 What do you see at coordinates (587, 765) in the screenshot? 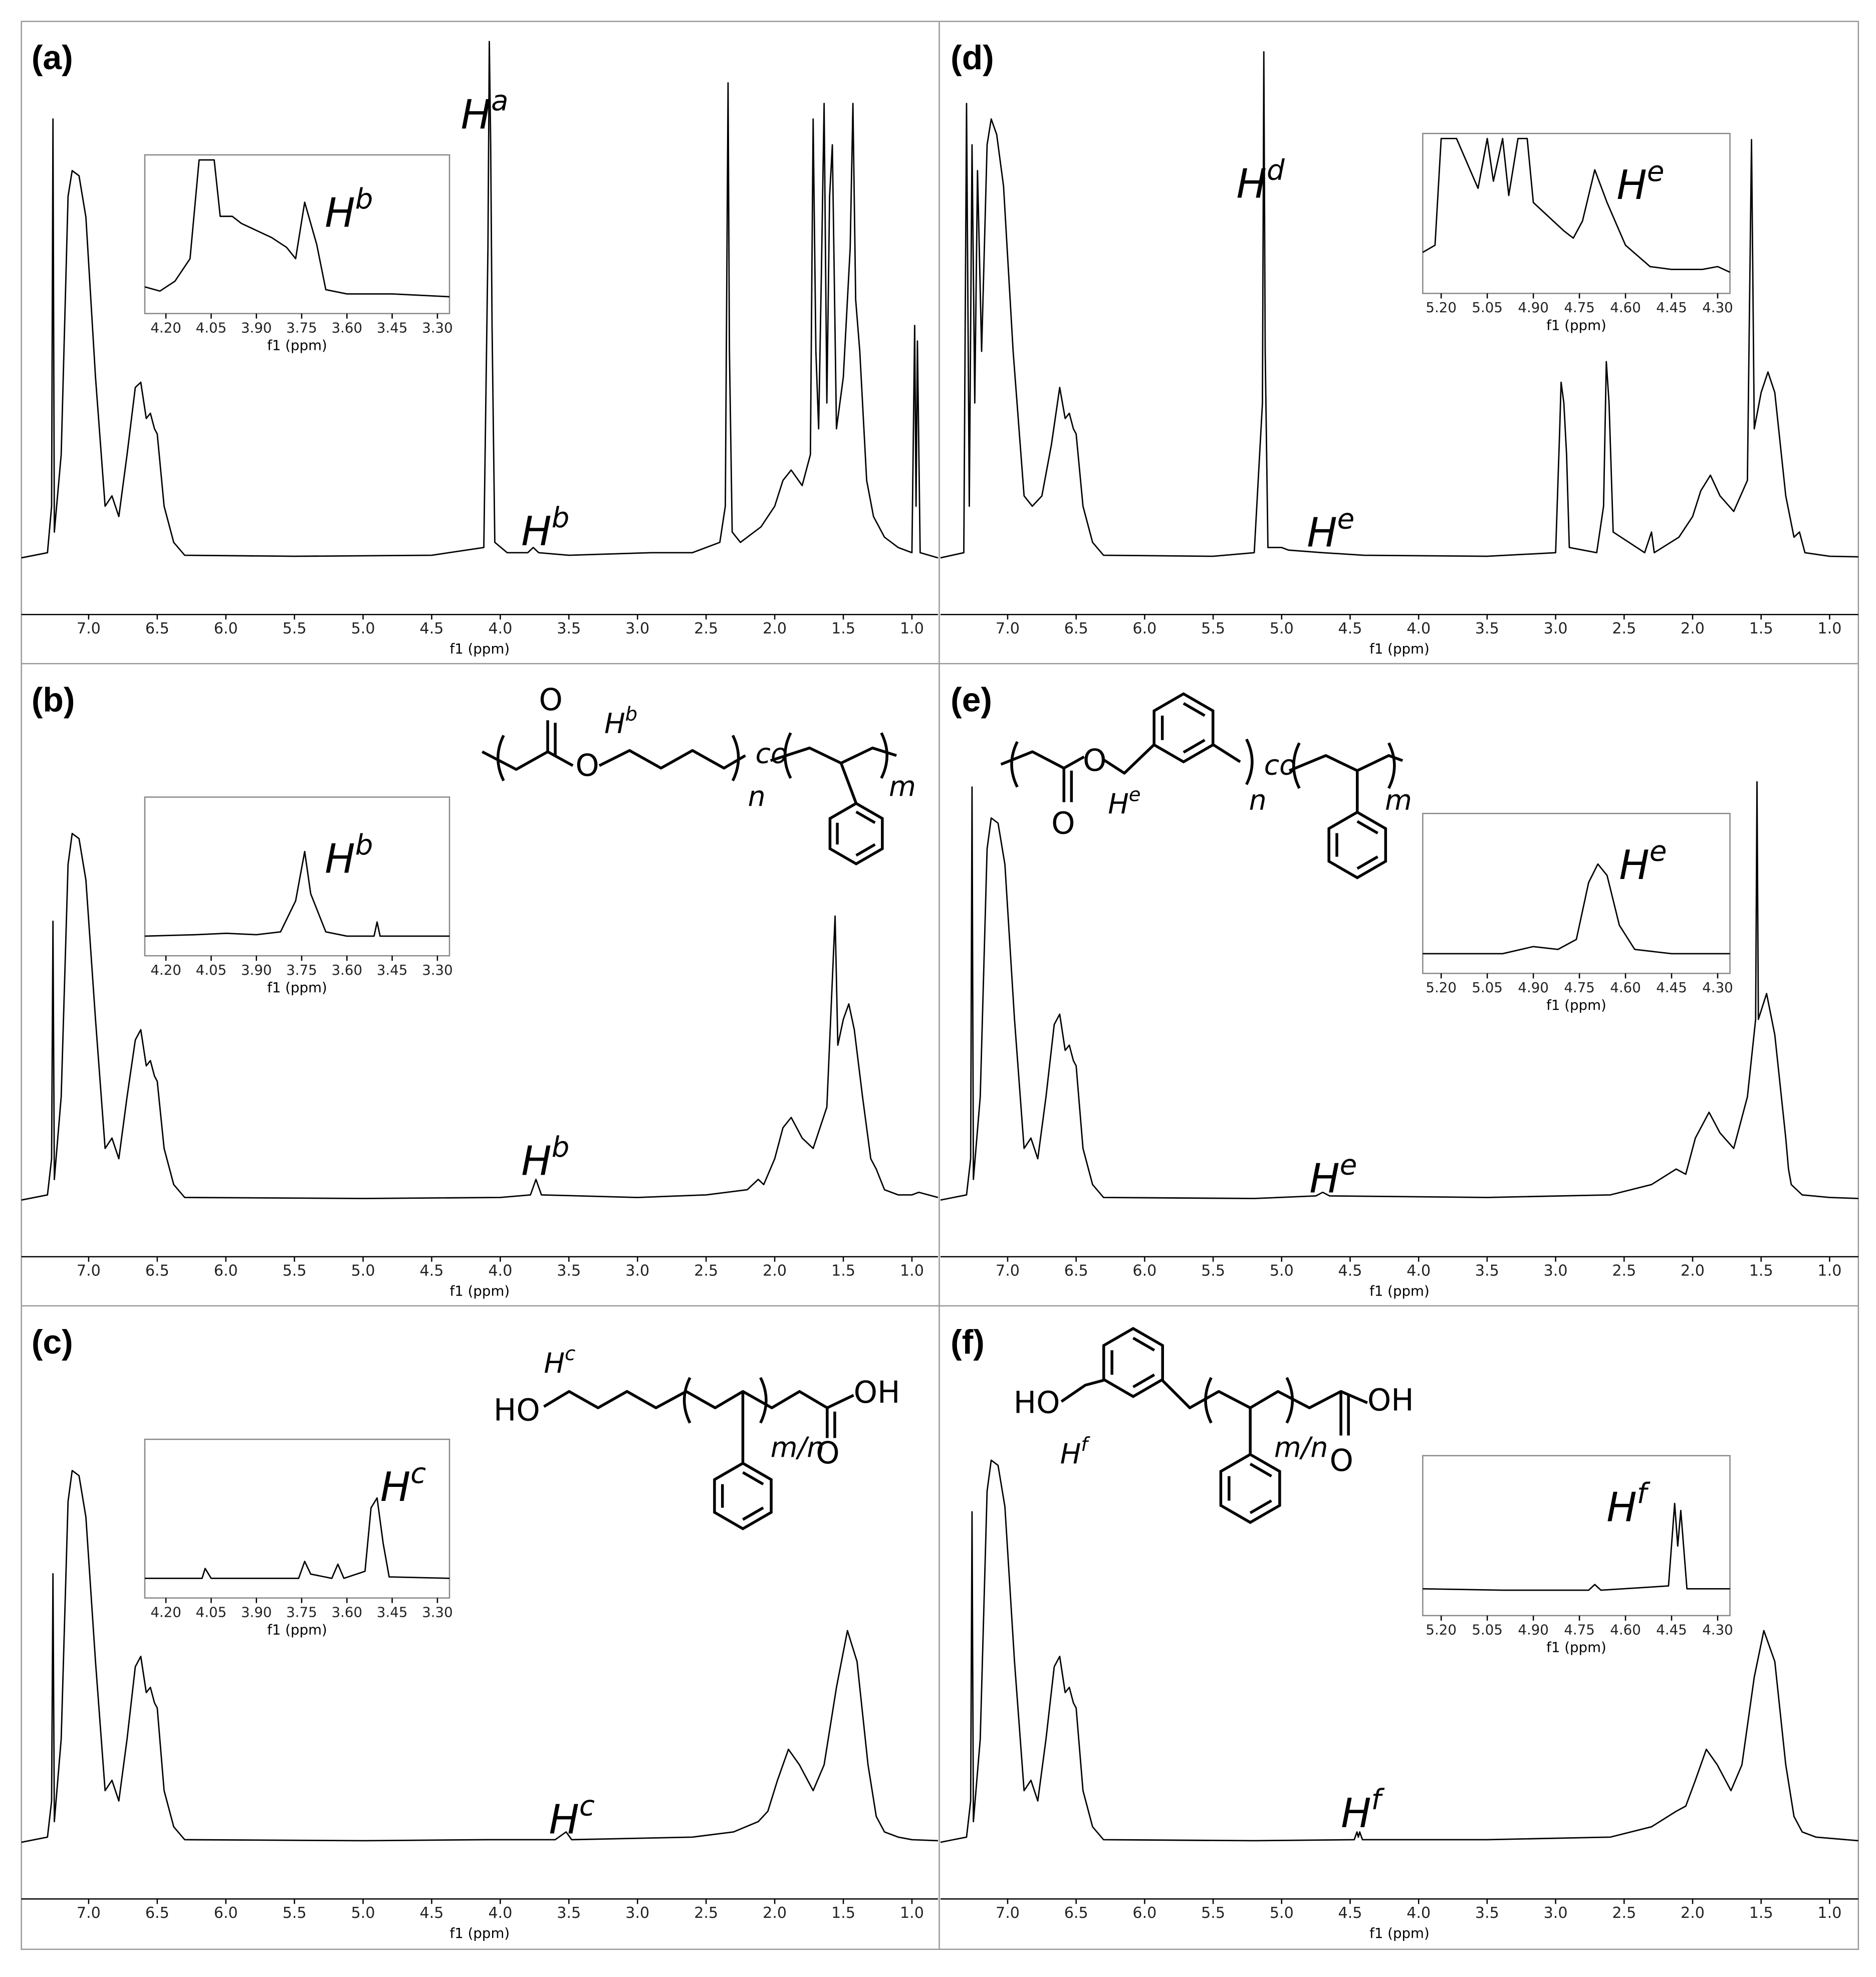
I see `structure-label: O` at bounding box center [587, 765].